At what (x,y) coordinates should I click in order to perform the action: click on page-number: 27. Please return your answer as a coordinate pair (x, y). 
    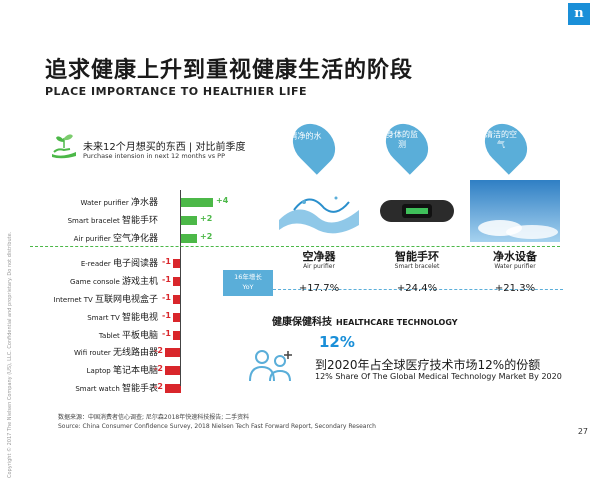
    Looking at the image, I should click on (582, 431).